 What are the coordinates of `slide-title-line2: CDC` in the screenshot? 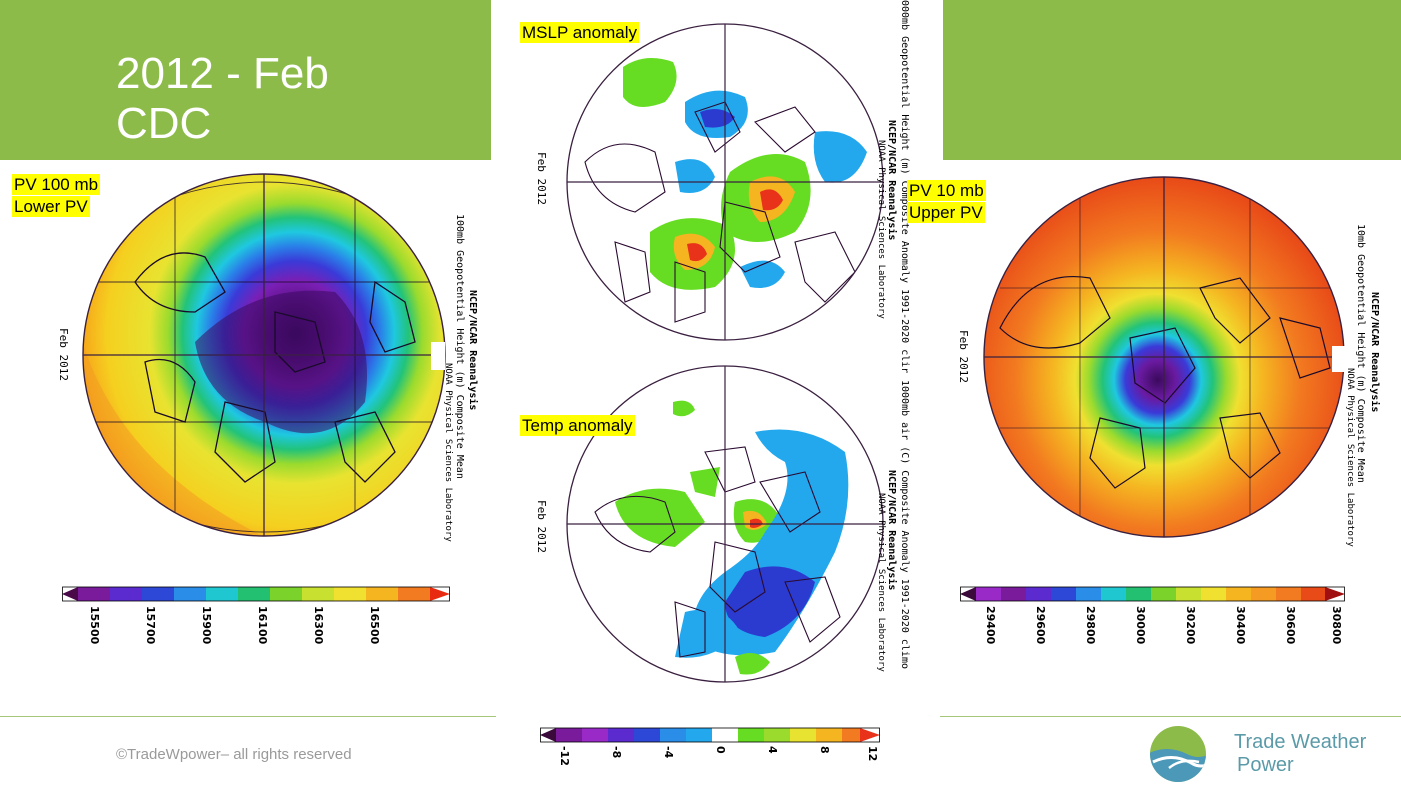 It's located at (164, 123).